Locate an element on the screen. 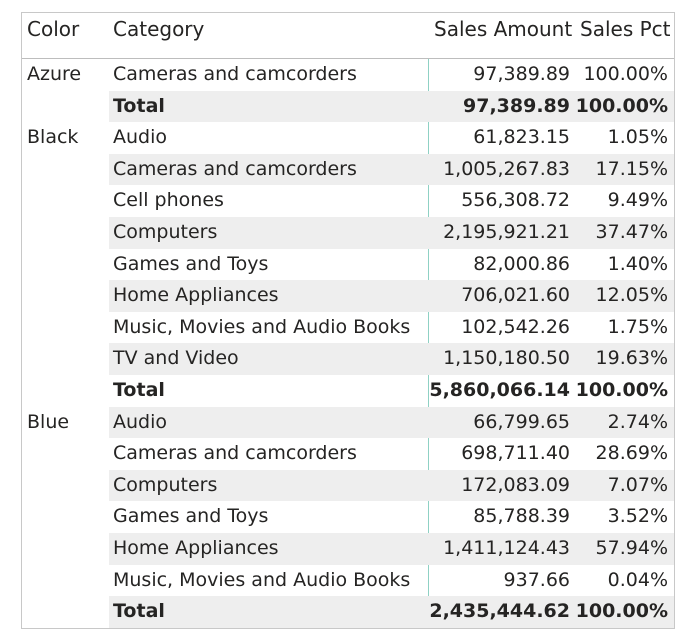 This screenshot has height=643, width=695. row-category-cell: Cell phones is located at coordinates (168, 200).